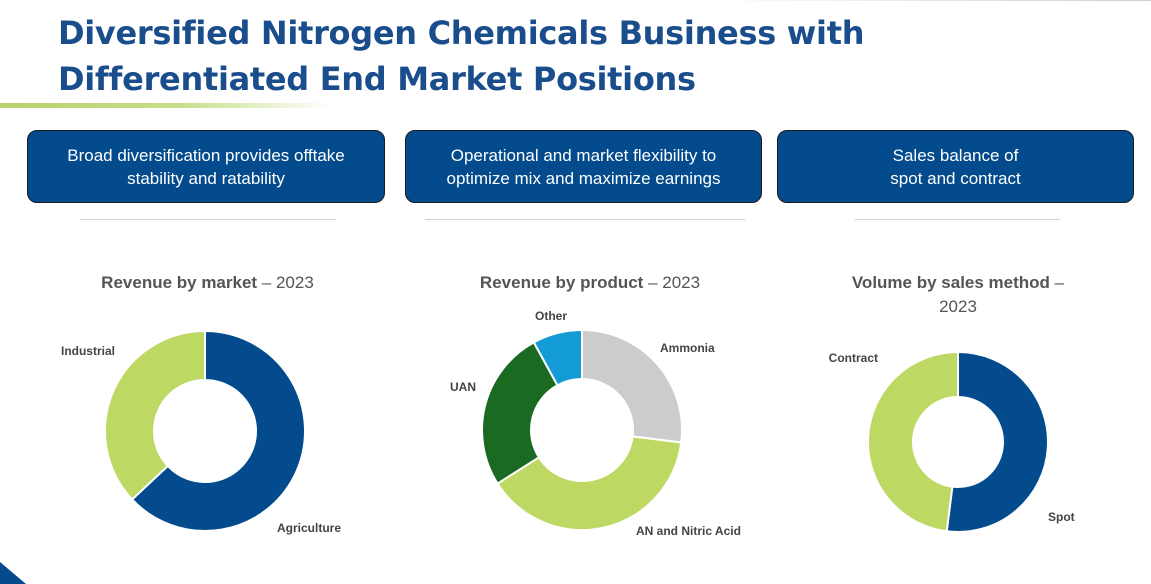  Describe the element at coordinates (583, 155) in the screenshot. I see `highlight-box-line: Operational and market flexibility to` at that location.